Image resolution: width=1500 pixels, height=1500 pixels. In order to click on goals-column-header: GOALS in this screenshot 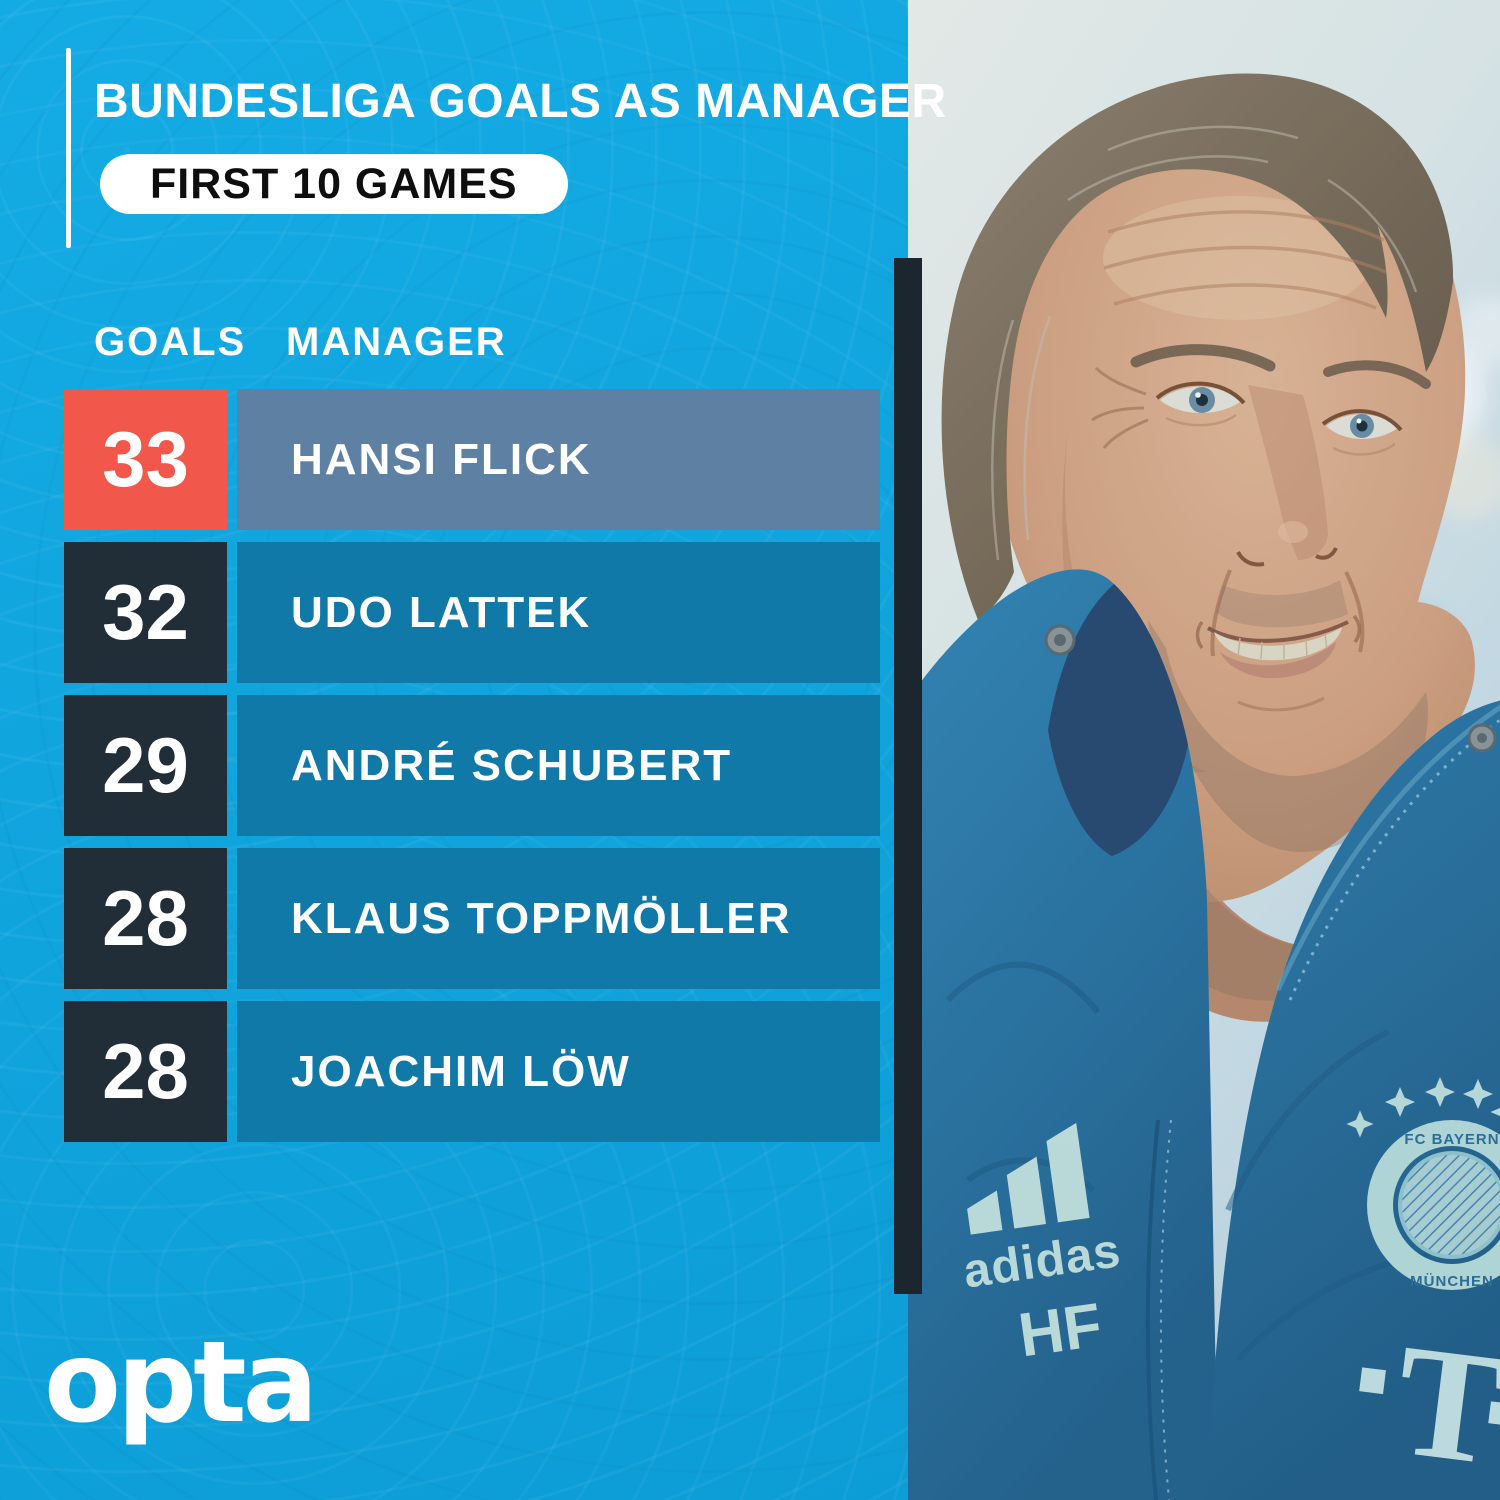, I will do `click(170, 342)`.